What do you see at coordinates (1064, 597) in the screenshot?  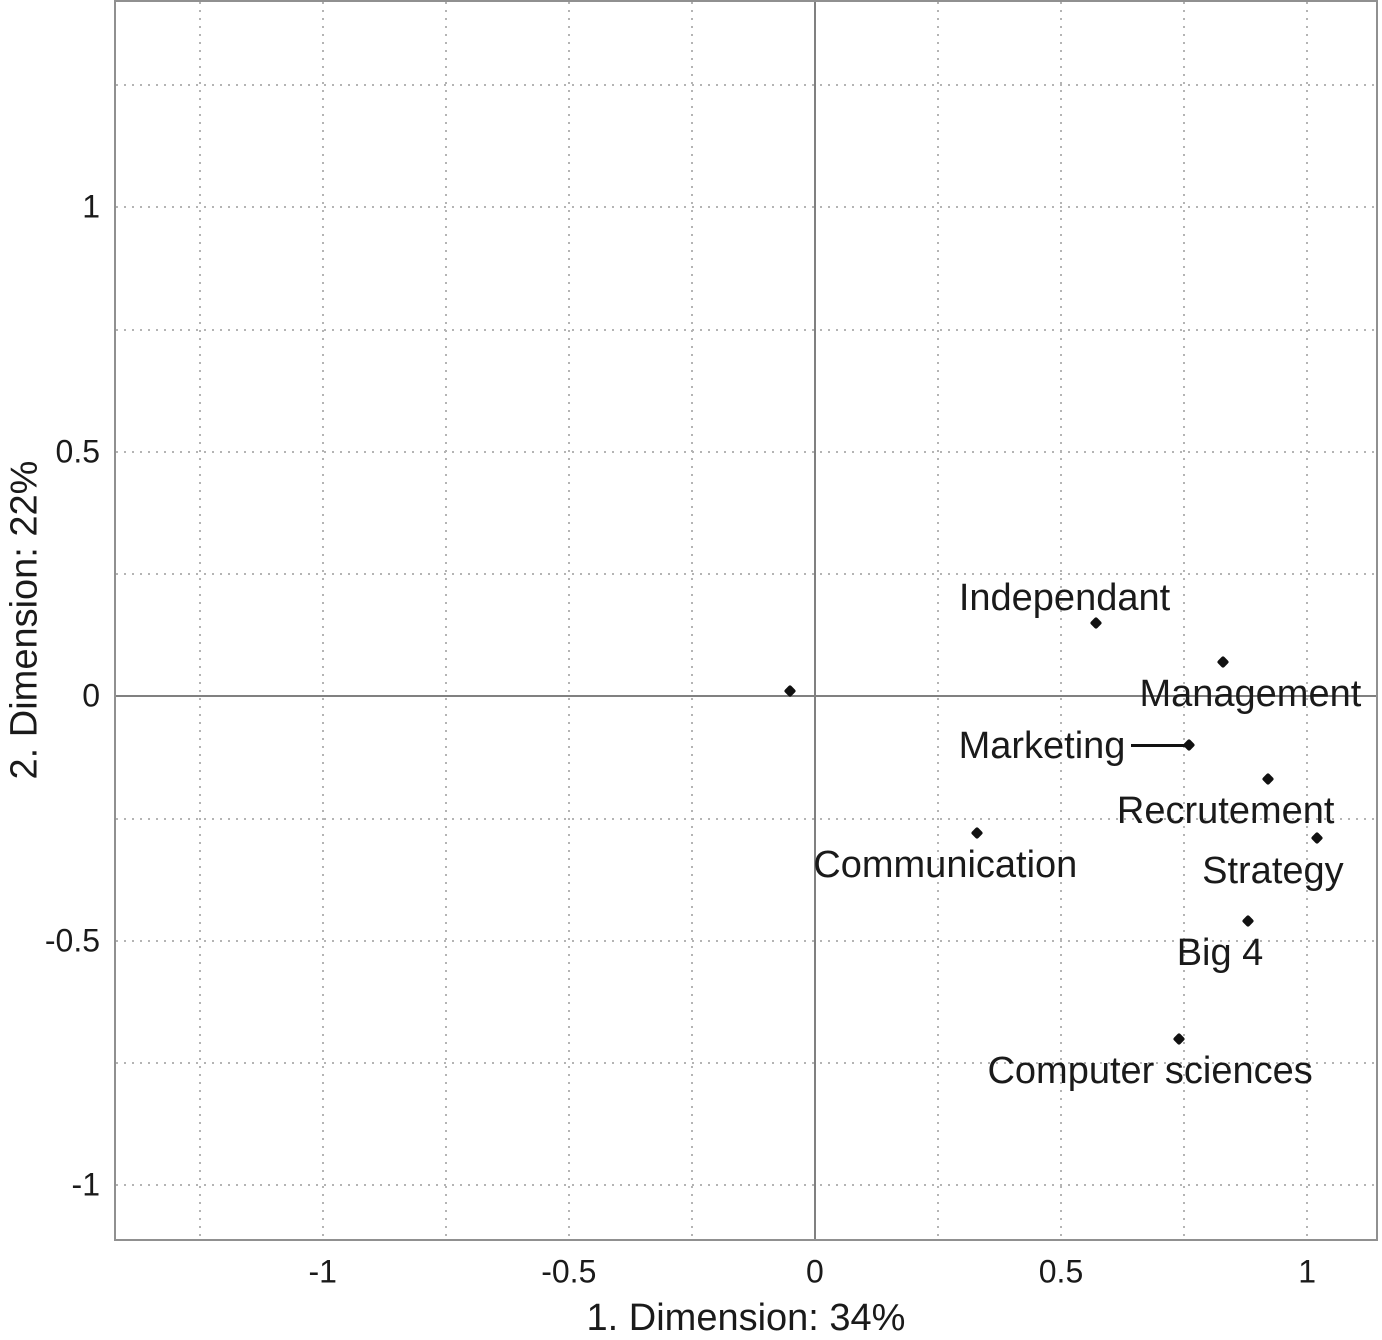 I see `point-label: Independant` at bounding box center [1064, 597].